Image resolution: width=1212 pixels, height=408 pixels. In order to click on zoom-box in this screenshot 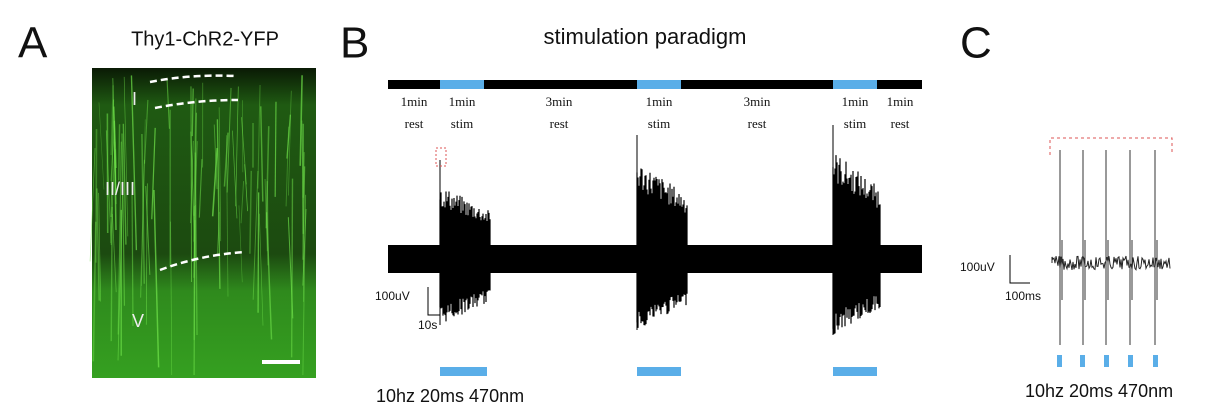, I will do `click(441, 157)`.